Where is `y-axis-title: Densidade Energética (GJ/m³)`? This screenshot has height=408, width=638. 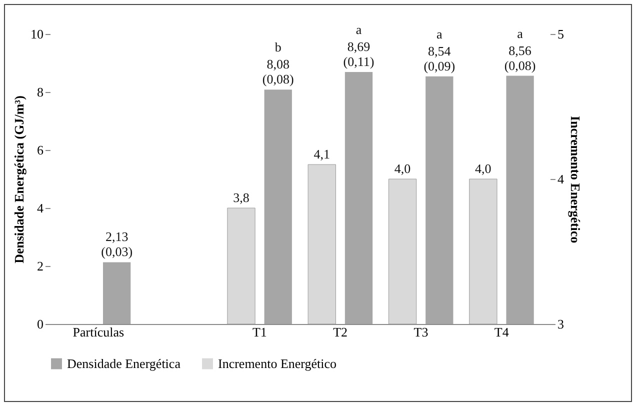 y-axis-title: Densidade Energética (GJ/m³) is located at coordinates (19, 180).